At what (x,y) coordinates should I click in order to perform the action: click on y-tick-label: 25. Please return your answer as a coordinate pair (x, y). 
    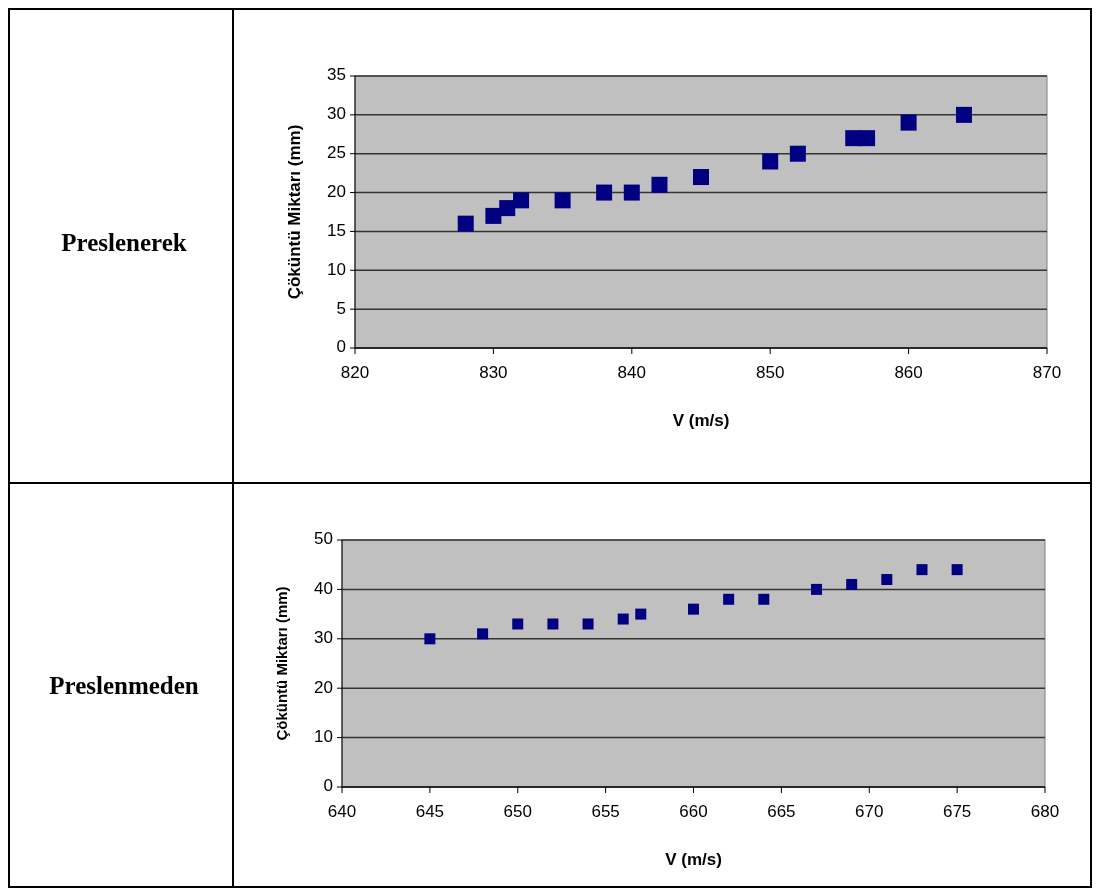
    Looking at the image, I should click on (336, 153).